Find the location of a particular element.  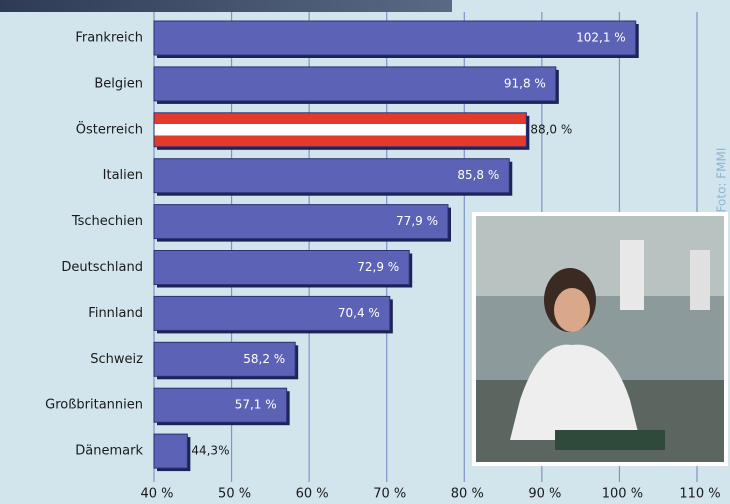

y-tick-label: Italien is located at coordinates (123, 175).